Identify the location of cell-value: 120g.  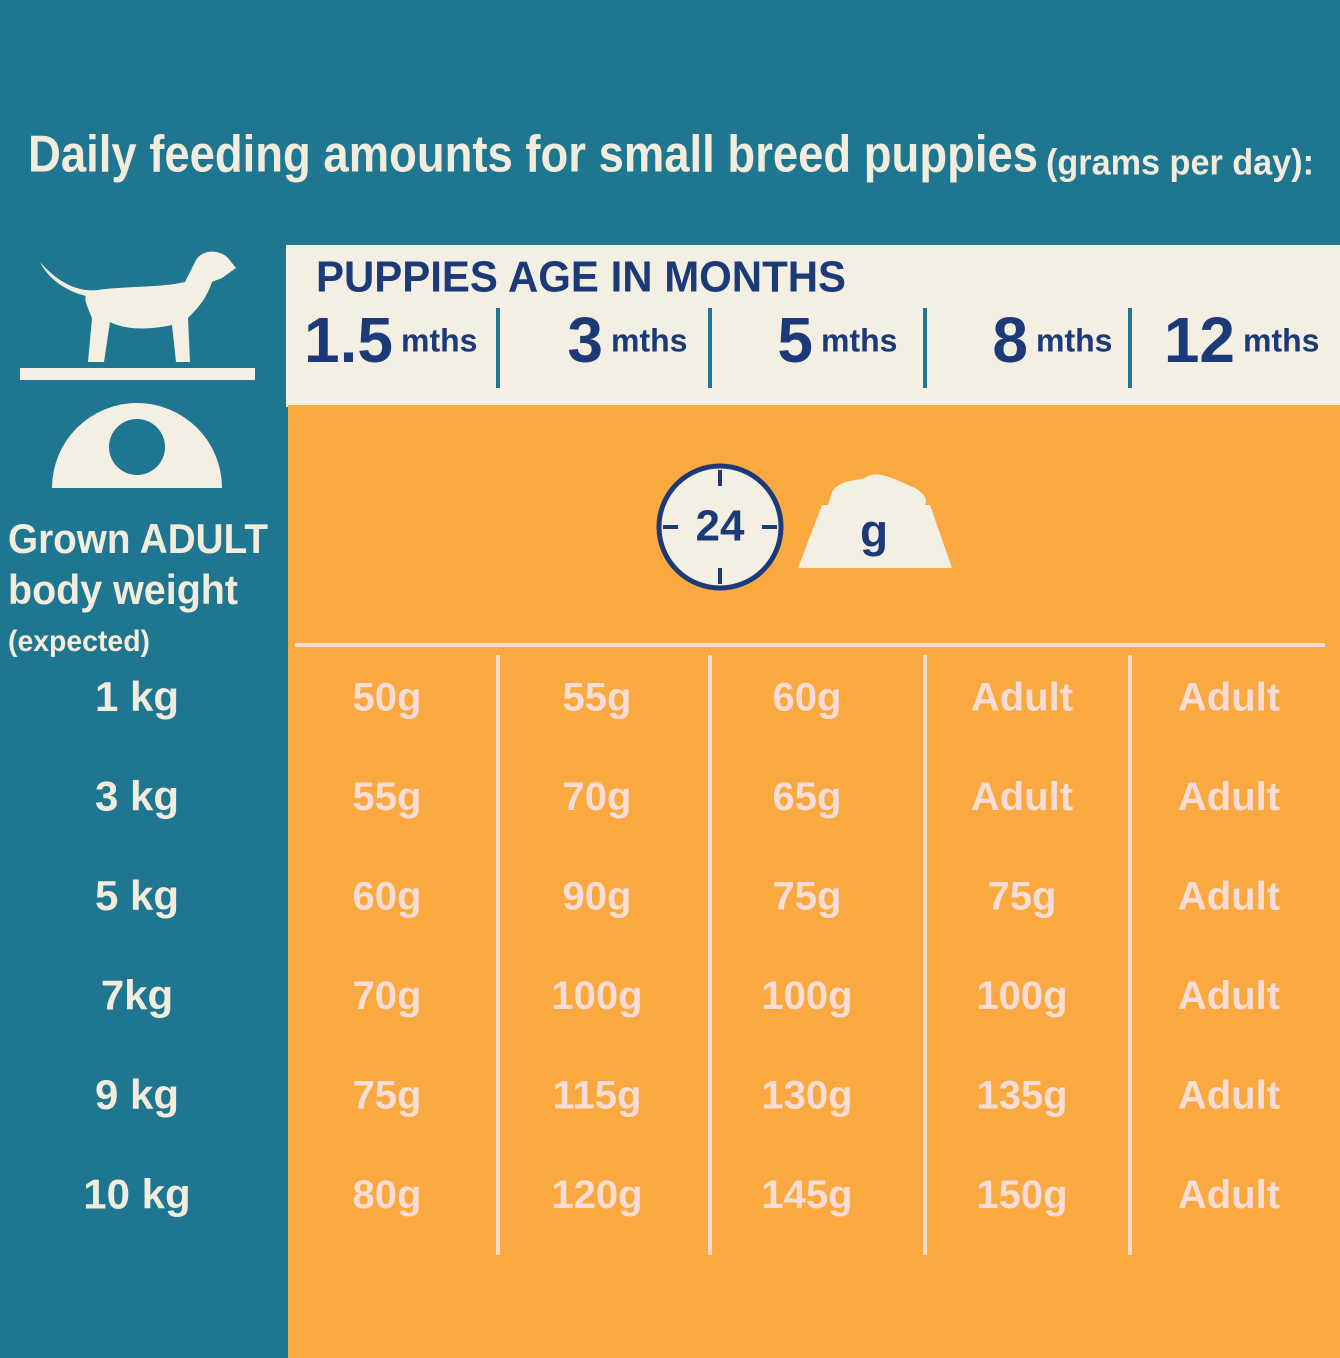
(596, 1195).